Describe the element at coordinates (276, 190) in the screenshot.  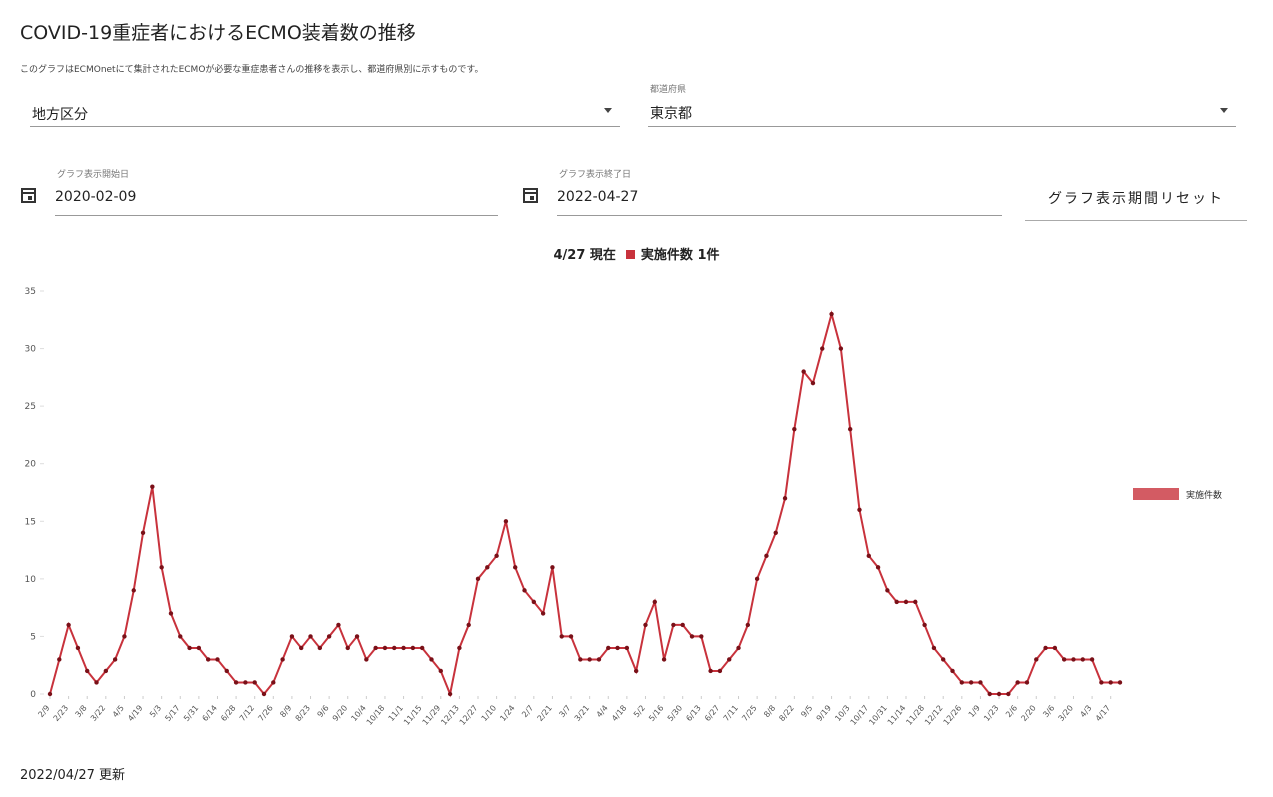
I see `start-date-field: グラフ表示開始日 2020-02-09` at that location.